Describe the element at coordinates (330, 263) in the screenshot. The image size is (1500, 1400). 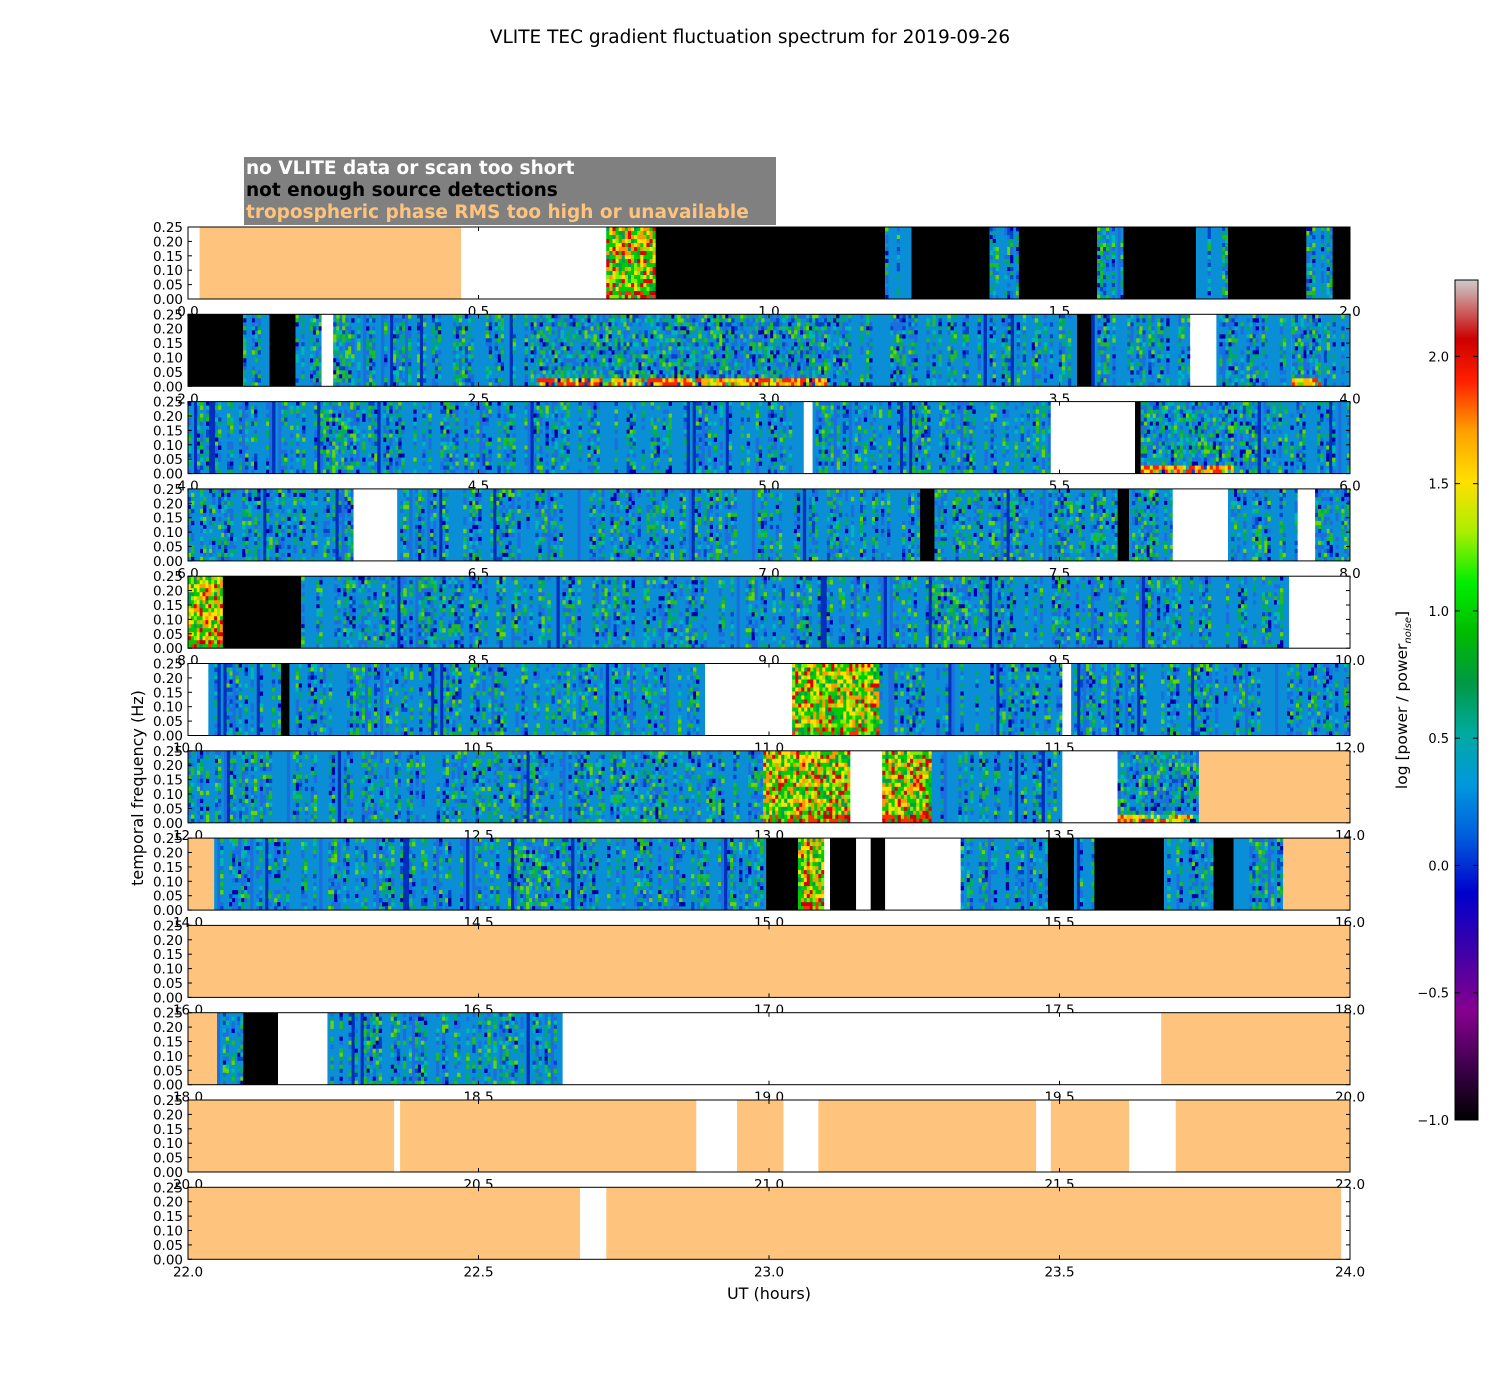
I see `tropo-block` at that location.